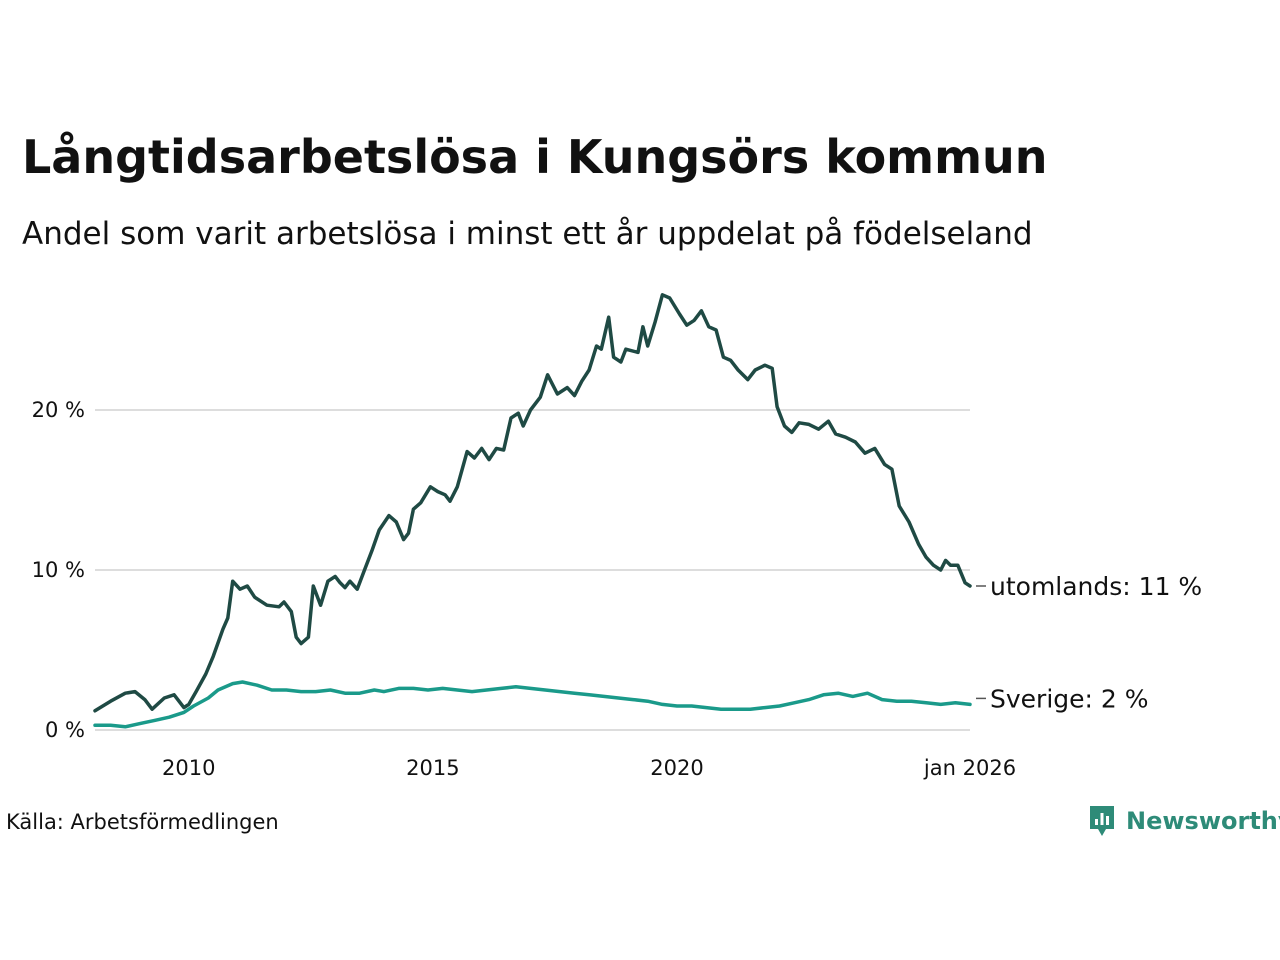 The width and height of the screenshot is (1280, 960). What do you see at coordinates (535, 157) in the screenshot?
I see `chart-title: Långtidsarbetslösa i Kungsörs kommun` at bounding box center [535, 157].